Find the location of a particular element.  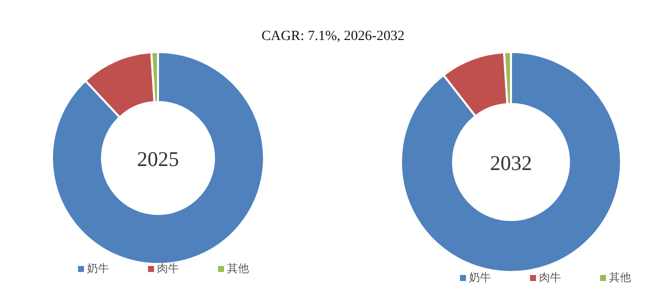

text: 2032 is located at coordinates (511, 163).